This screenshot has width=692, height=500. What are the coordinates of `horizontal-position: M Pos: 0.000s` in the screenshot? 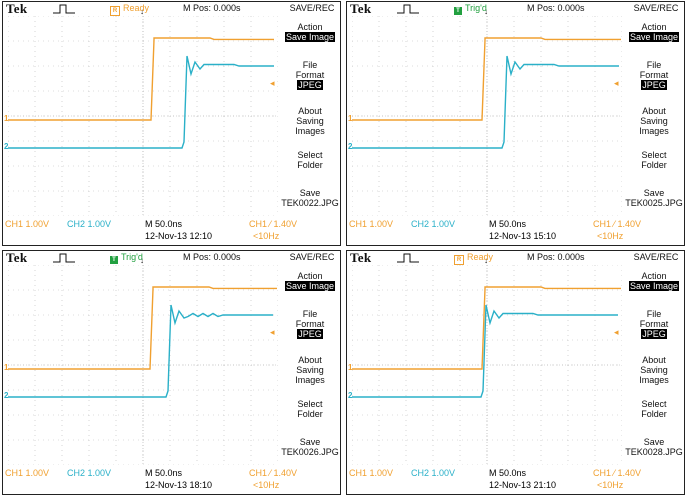 It's located at (212, 257).